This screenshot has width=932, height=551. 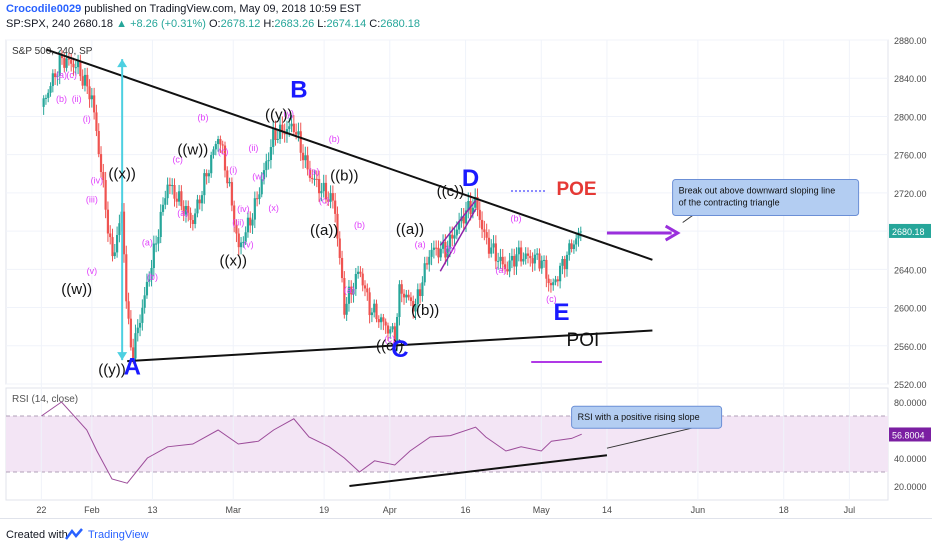 What do you see at coordinates (390, 346) in the screenshot?
I see `triangle-lower-line` at bounding box center [390, 346].